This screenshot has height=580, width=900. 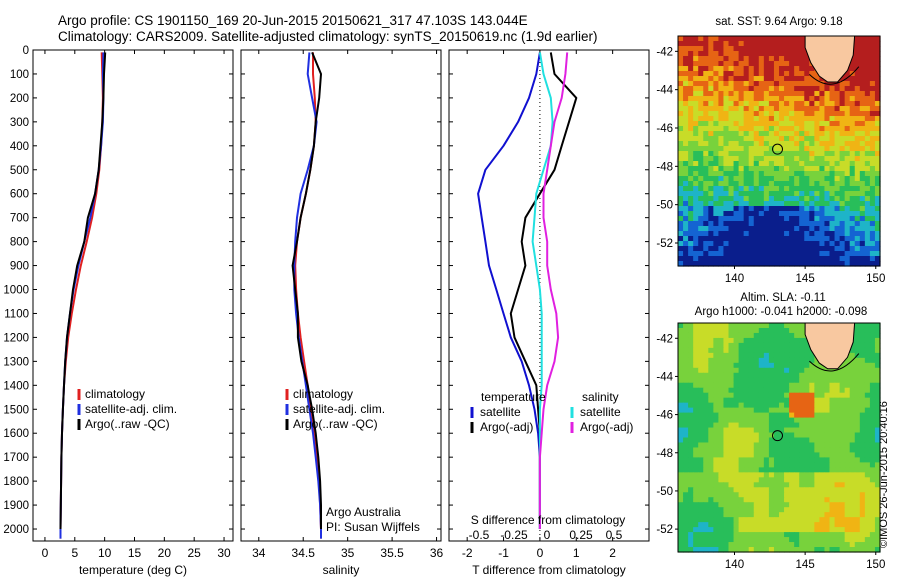 What do you see at coordinates (135, 553) in the screenshot?
I see `x-tick-label: 15` at bounding box center [135, 553].